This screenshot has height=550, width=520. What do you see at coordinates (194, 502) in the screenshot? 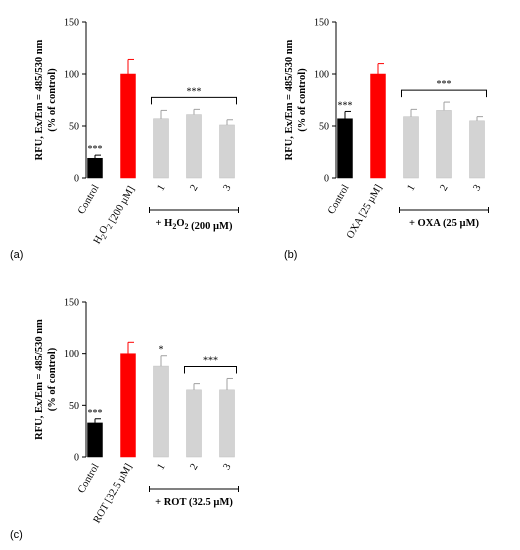
I see `group-label: + ROT (32.5 µM)` at bounding box center [194, 502].